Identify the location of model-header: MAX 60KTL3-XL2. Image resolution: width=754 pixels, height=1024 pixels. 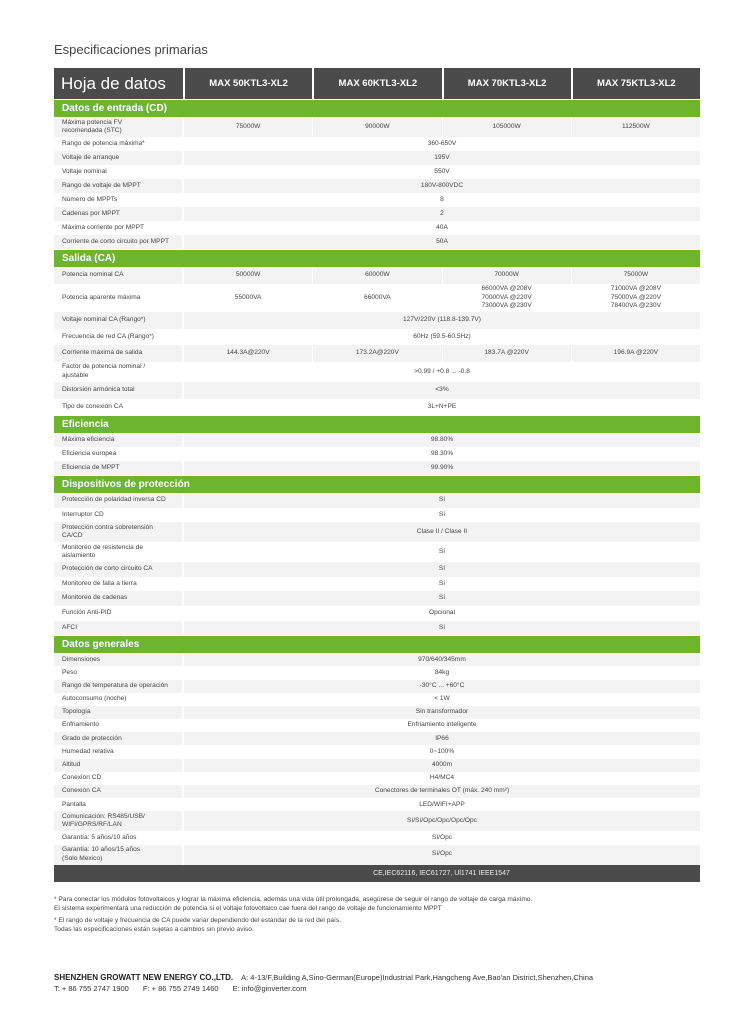
(376, 83).